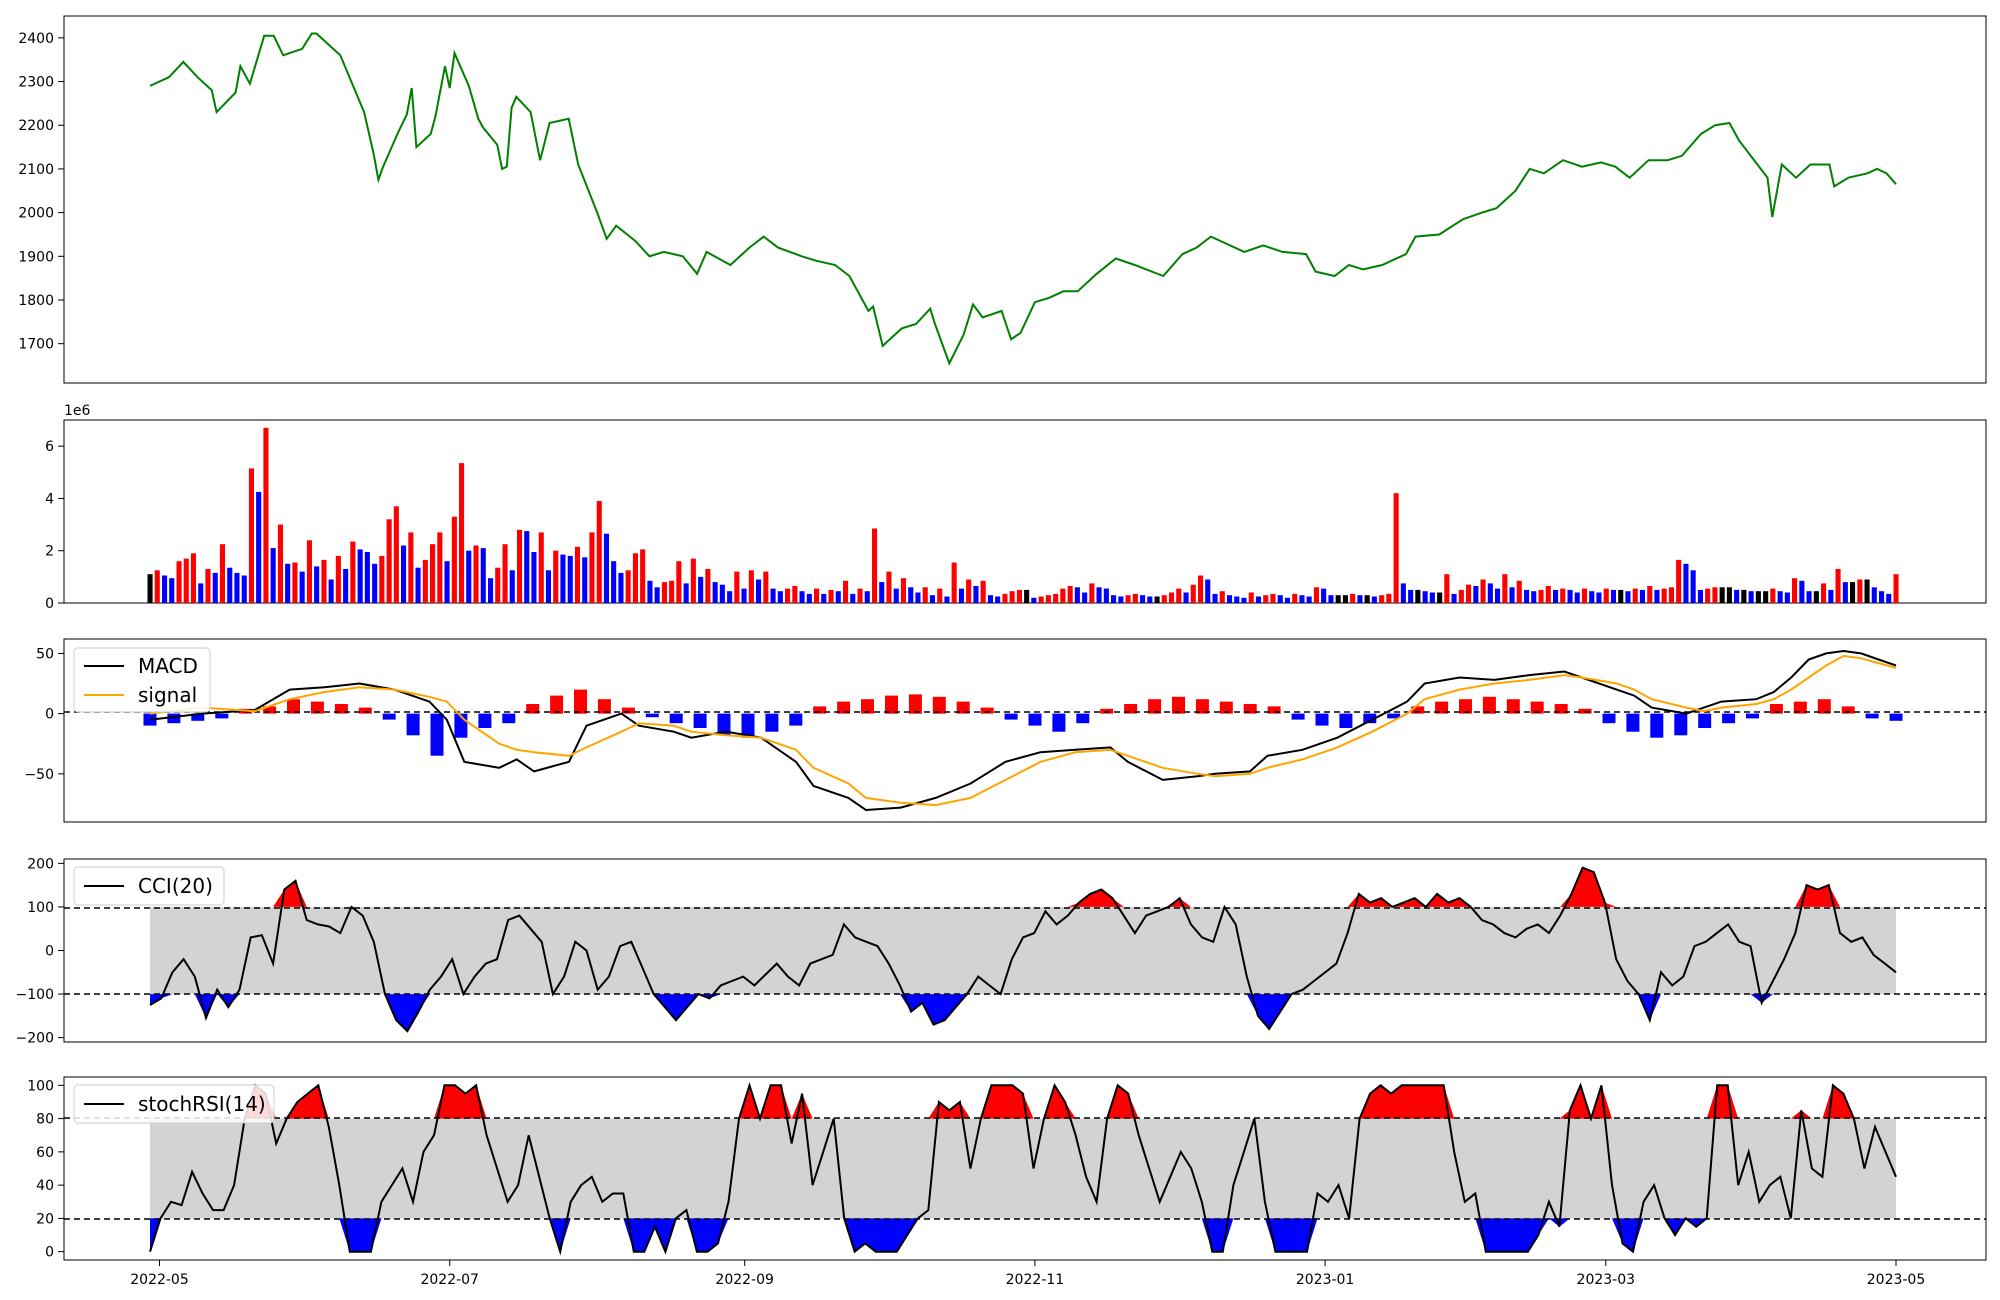  I want to click on y-tick-label: 40, so click(45, 1186).